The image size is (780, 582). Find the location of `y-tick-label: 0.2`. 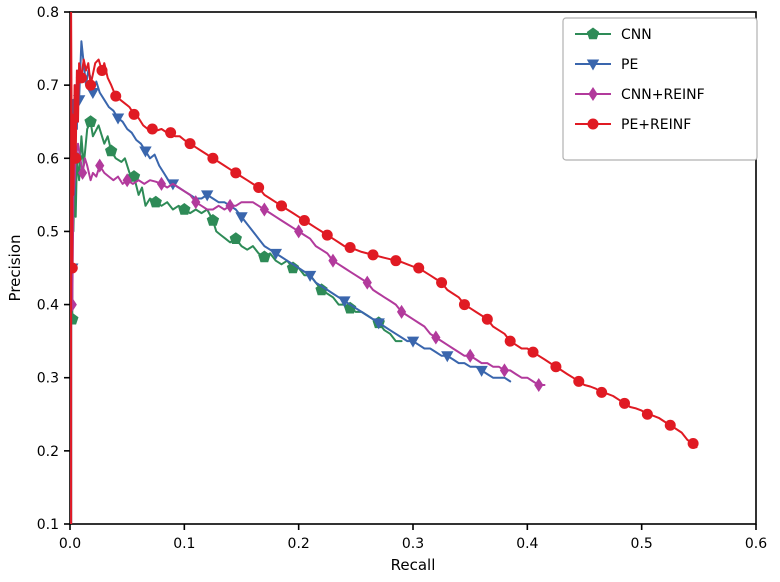

y-tick-label: 0.2 is located at coordinates (48, 452).